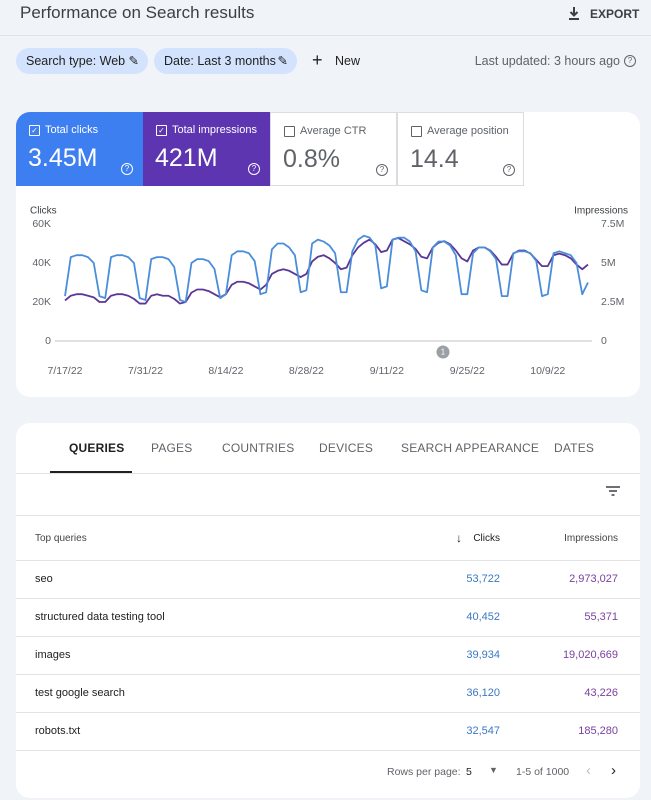  What do you see at coordinates (41, 224) in the screenshot?
I see `y-tick-label: 60K` at bounding box center [41, 224].